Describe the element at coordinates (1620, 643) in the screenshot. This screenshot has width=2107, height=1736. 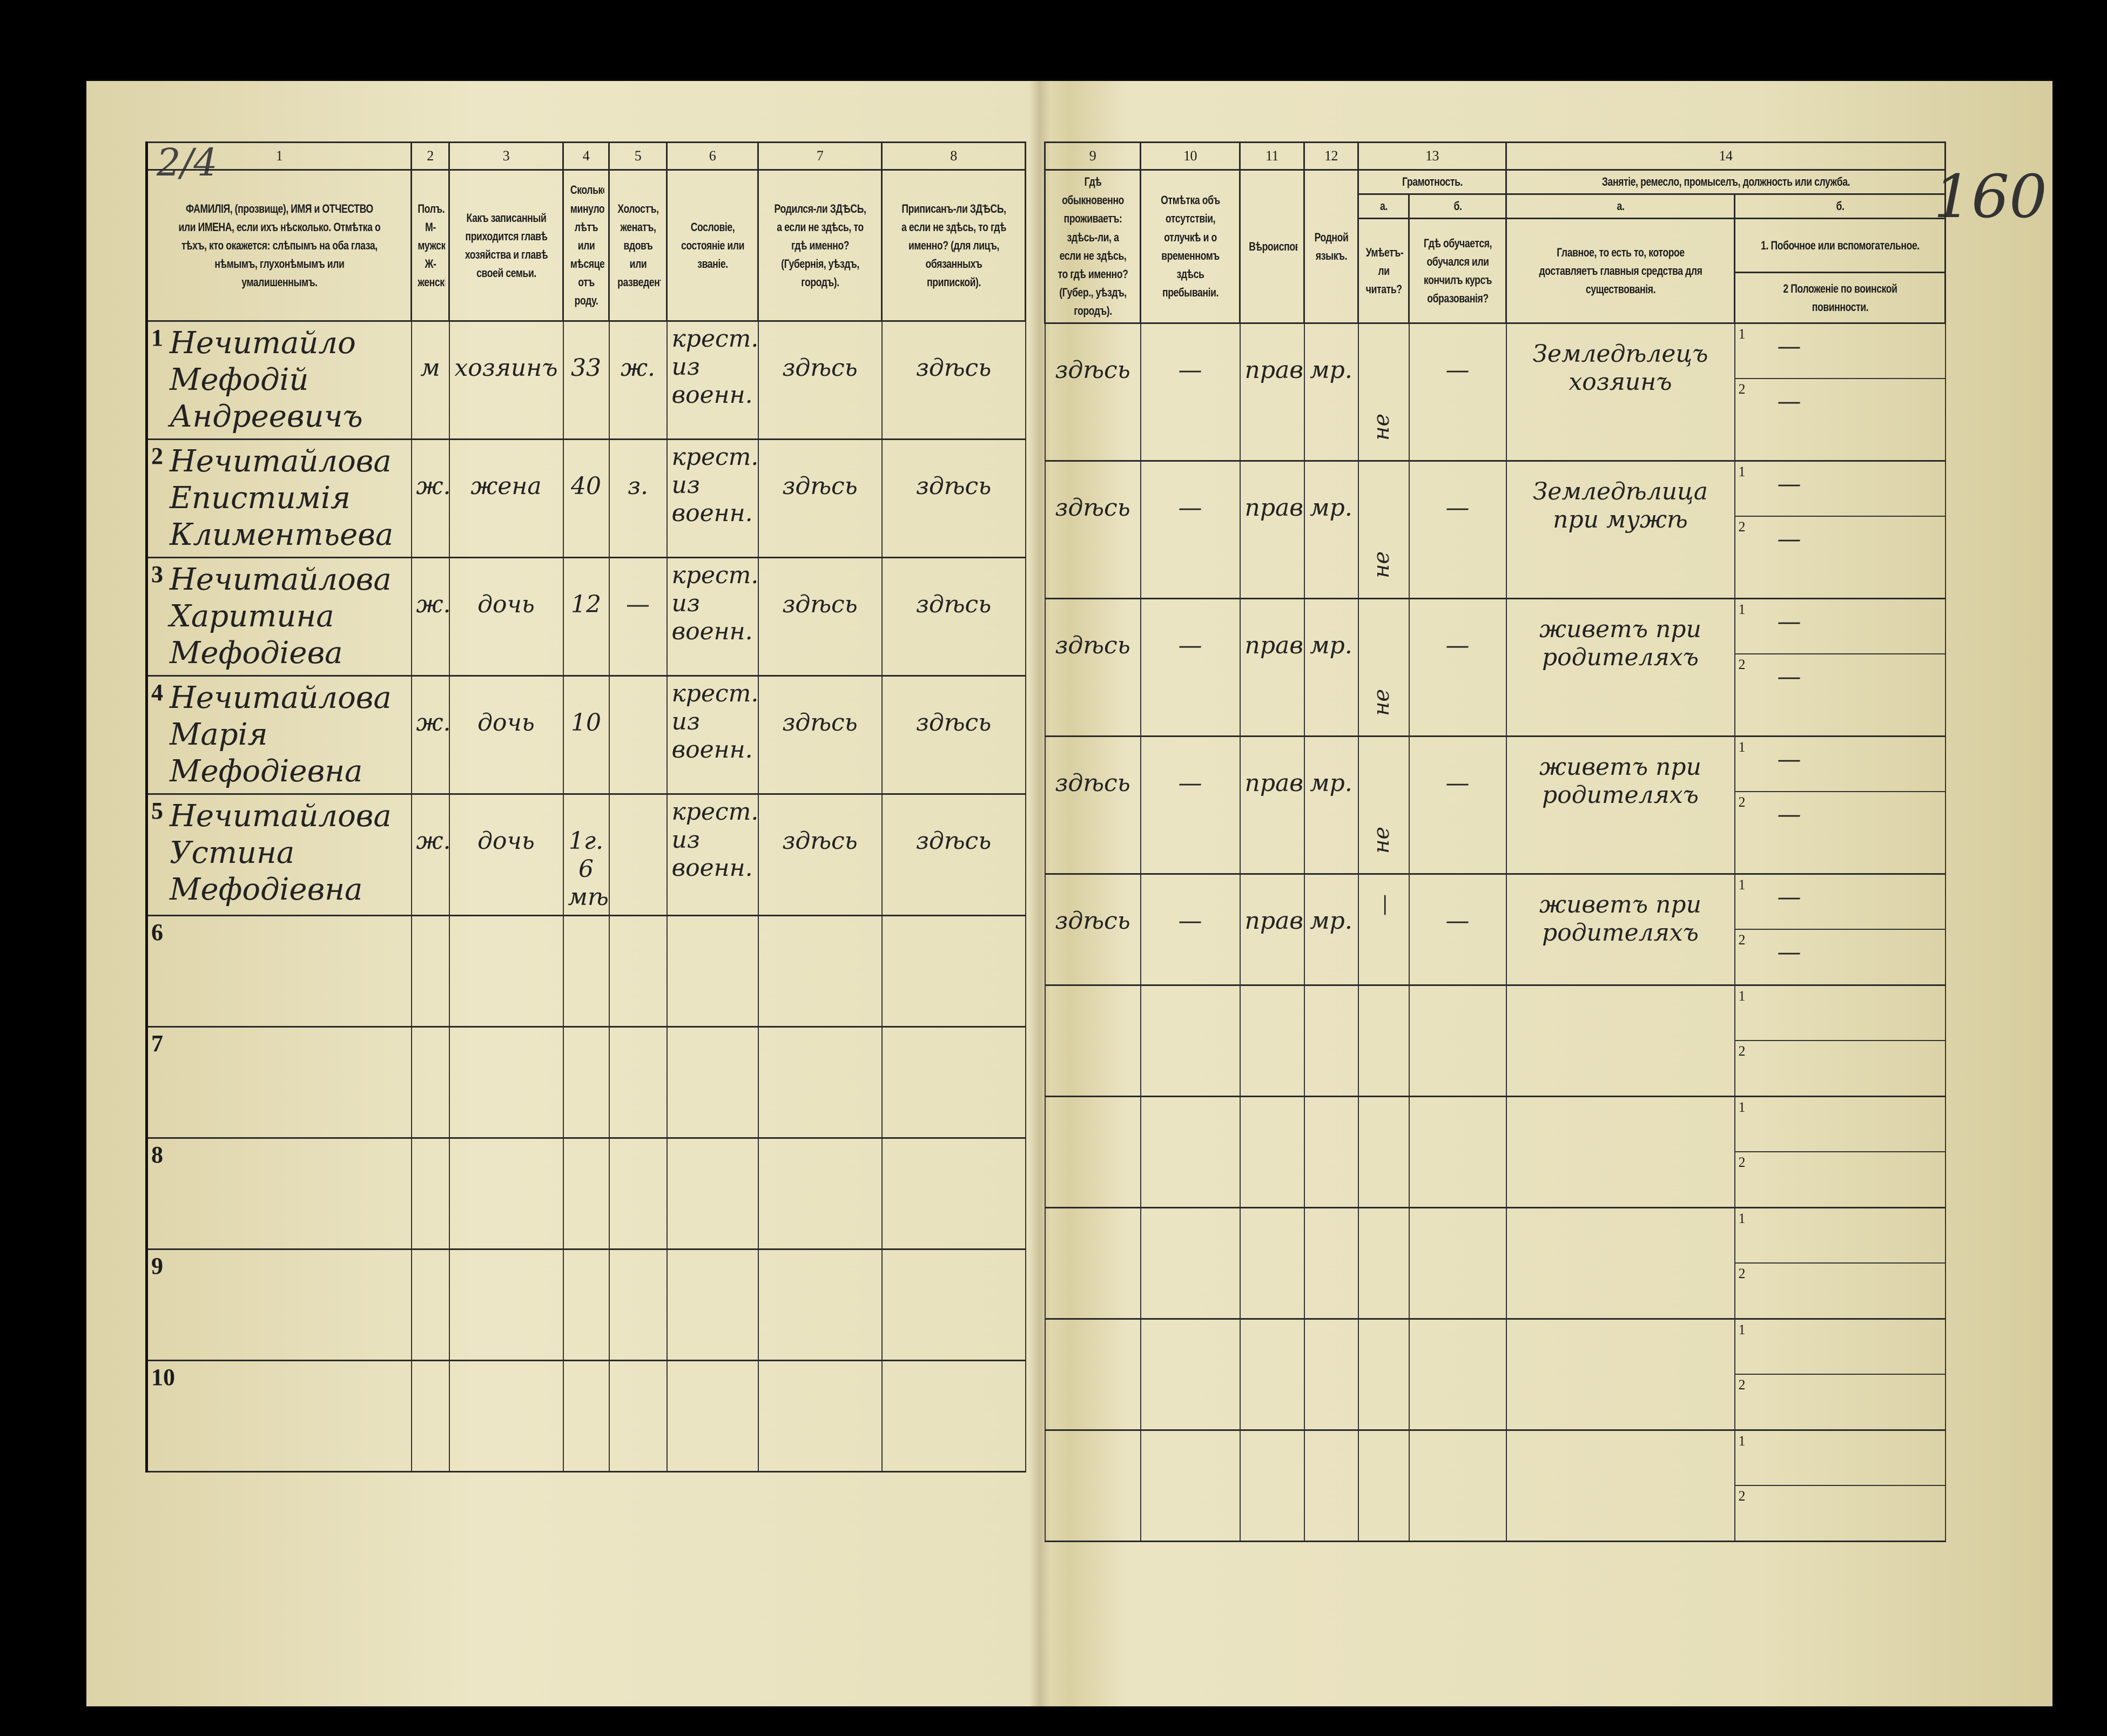
I see `occupation-value: живетъ при родителяхъ` at that location.